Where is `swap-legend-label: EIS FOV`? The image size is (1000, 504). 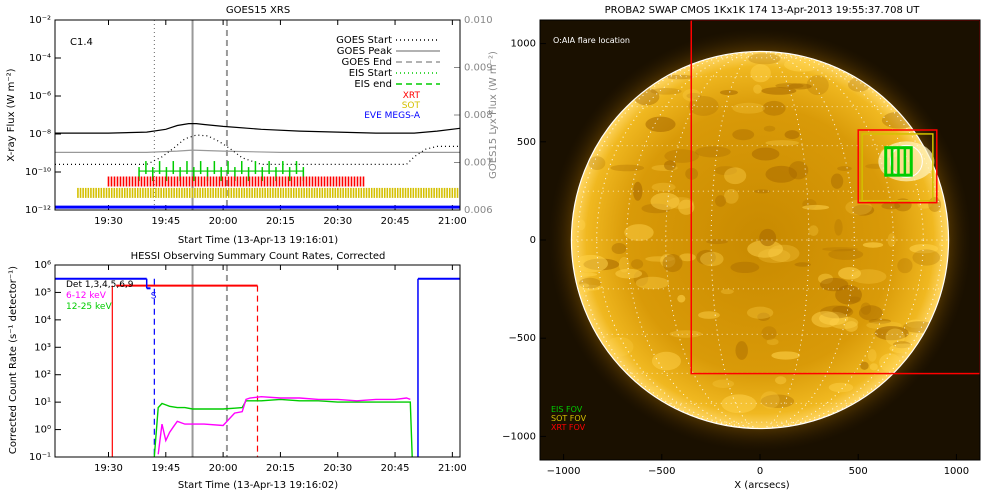 swap-legend-label: EIS FOV is located at coordinates (567, 409).